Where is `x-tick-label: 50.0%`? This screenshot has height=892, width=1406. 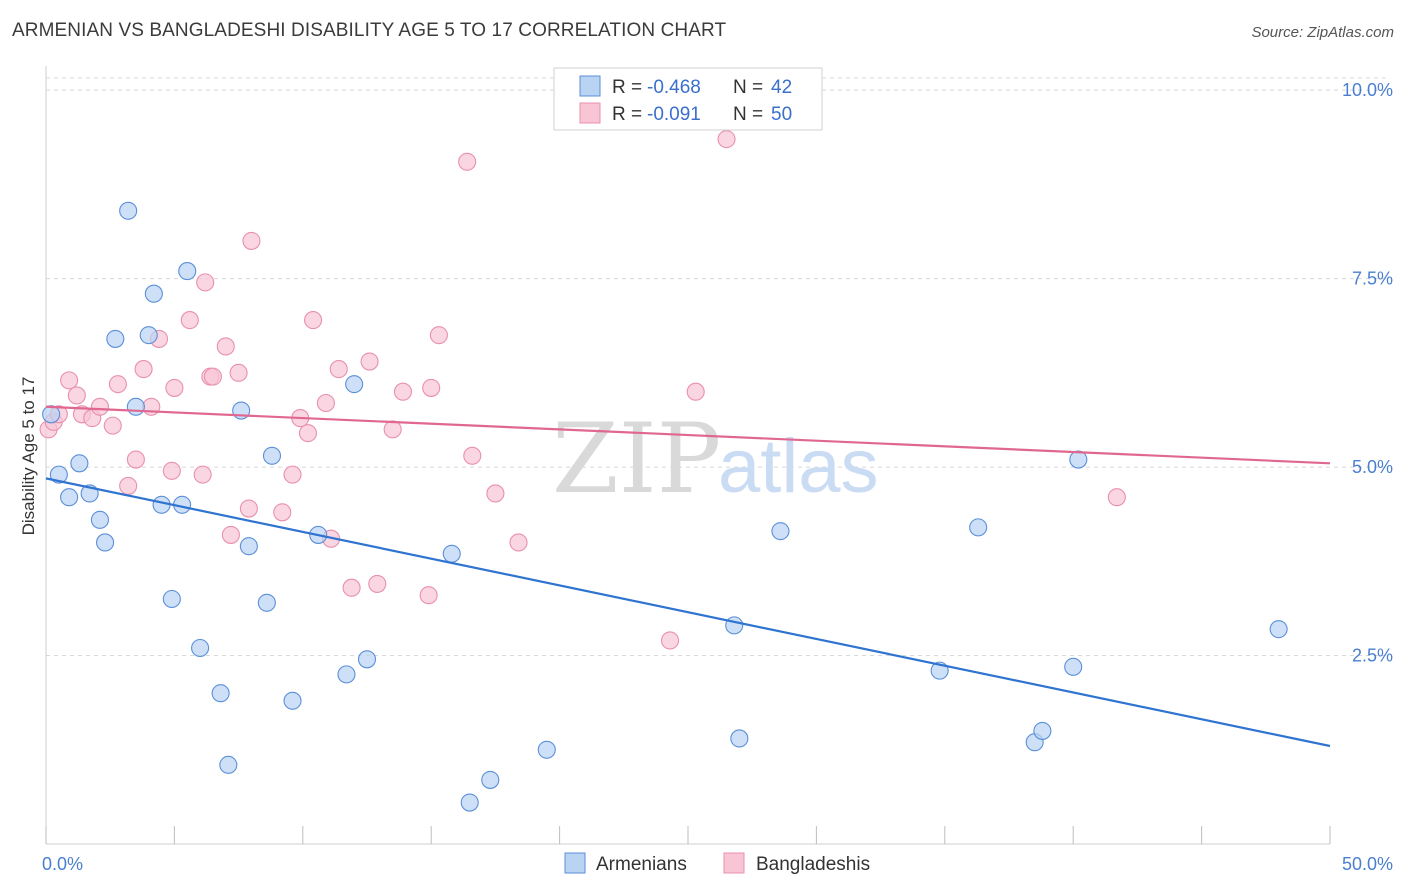 x-tick-label: 50.0% is located at coordinates (1367, 864).